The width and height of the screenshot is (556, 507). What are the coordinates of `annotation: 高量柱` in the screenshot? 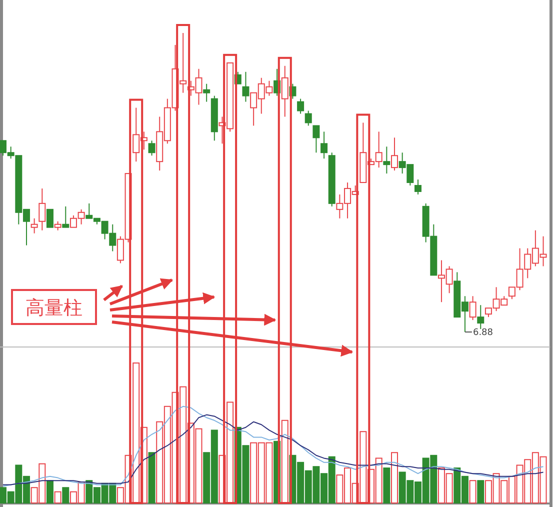 It's located at (54, 308).